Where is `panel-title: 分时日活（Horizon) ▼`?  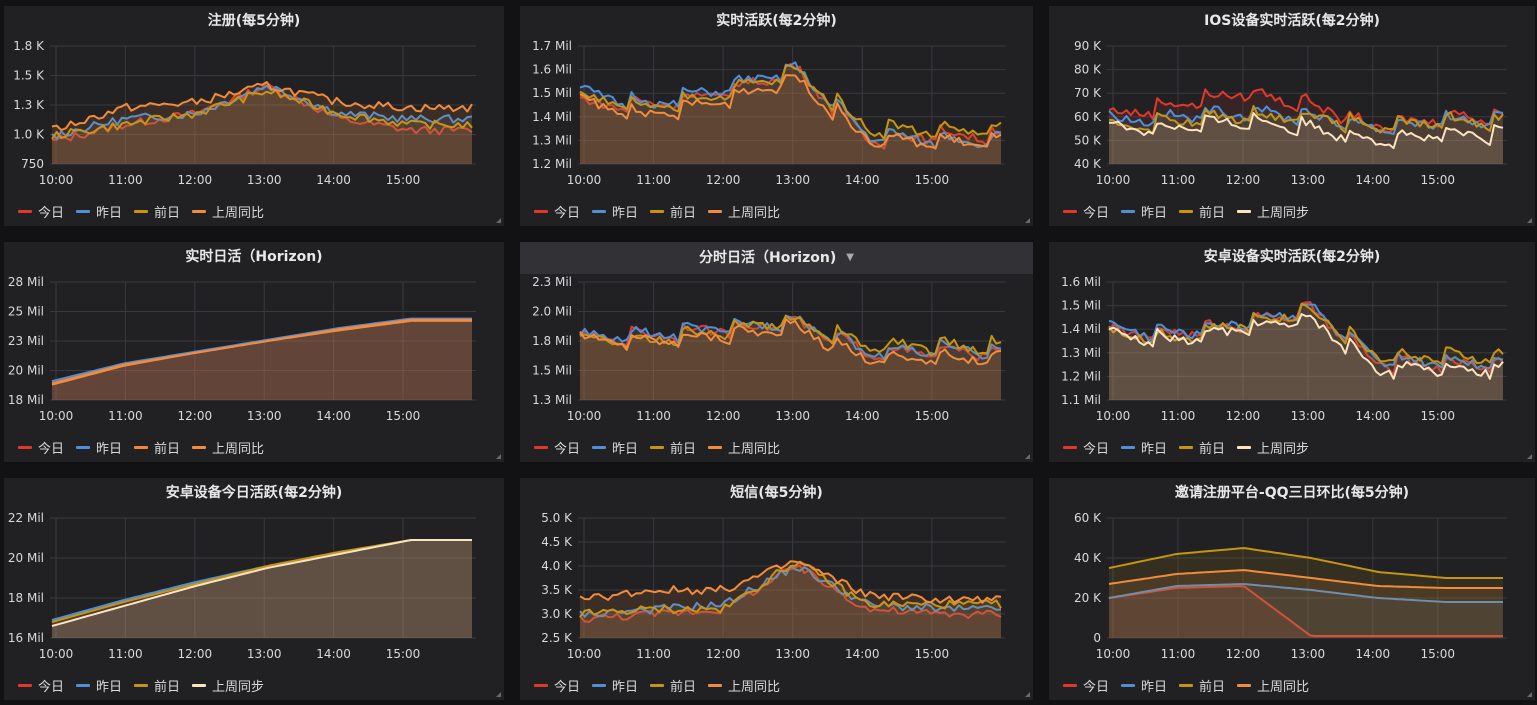
panel-title: 分时日活（Horizon) ▼ is located at coordinates (776, 258).